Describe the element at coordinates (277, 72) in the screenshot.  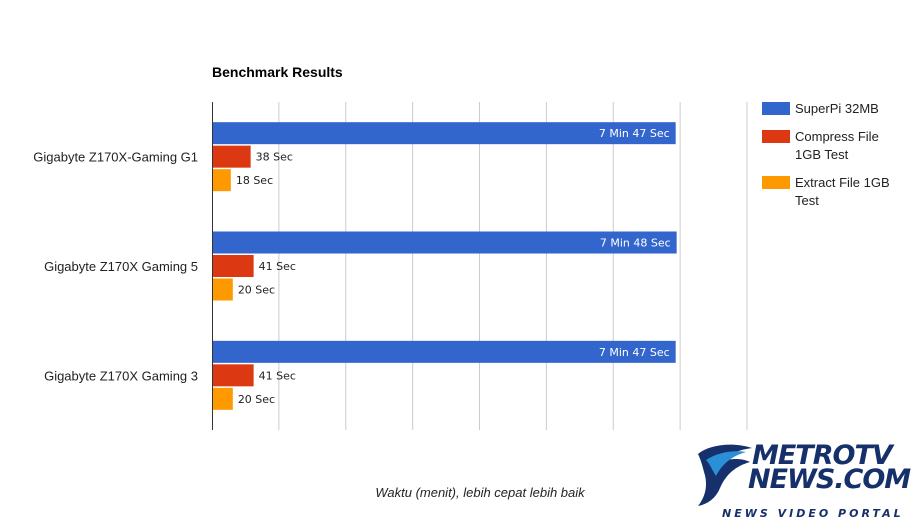
I see `chart-title: Benchmark Results` at that location.